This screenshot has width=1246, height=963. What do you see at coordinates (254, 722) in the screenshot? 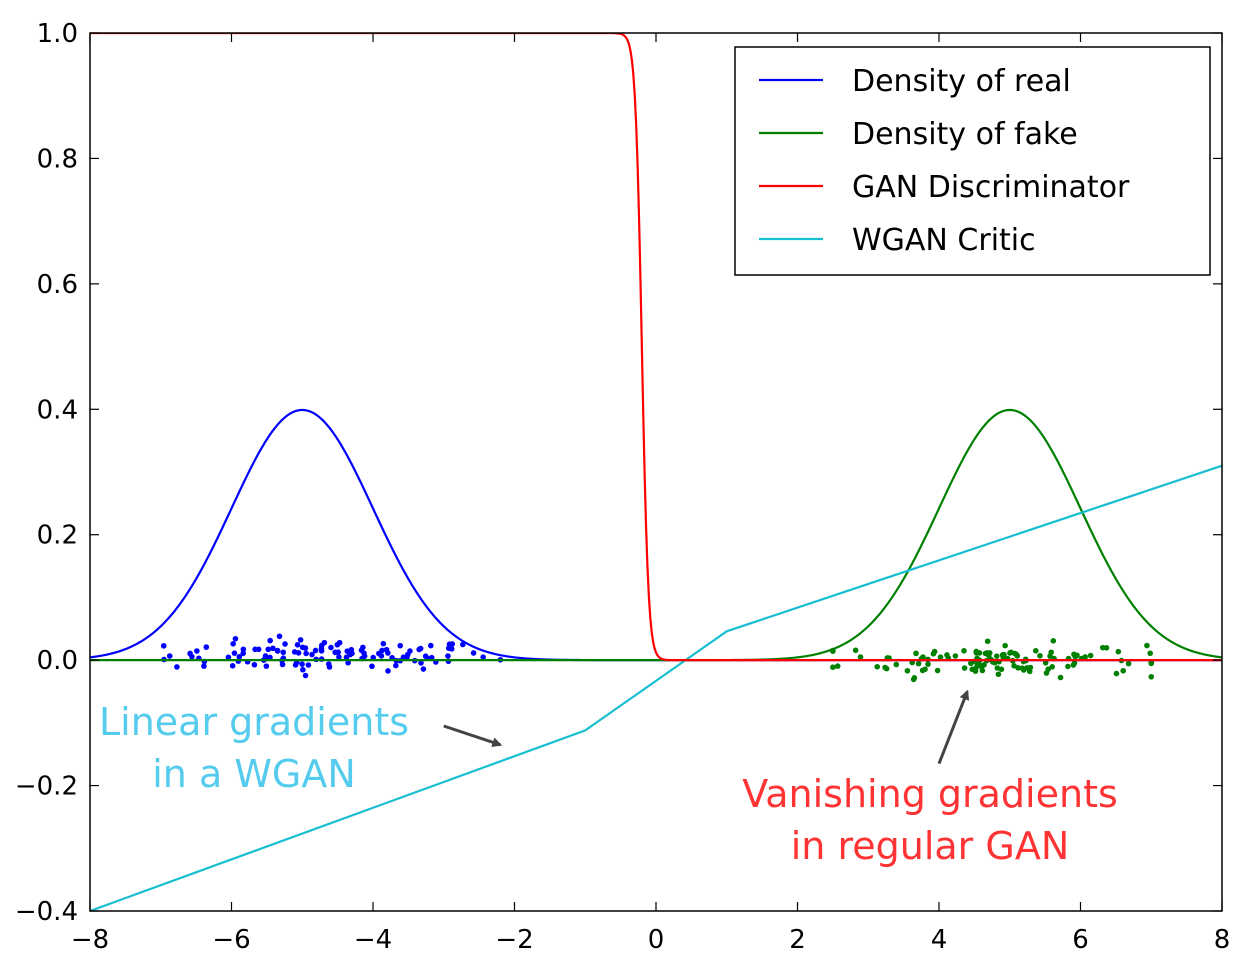
I see `annotation-text: Linear gradients` at bounding box center [254, 722].